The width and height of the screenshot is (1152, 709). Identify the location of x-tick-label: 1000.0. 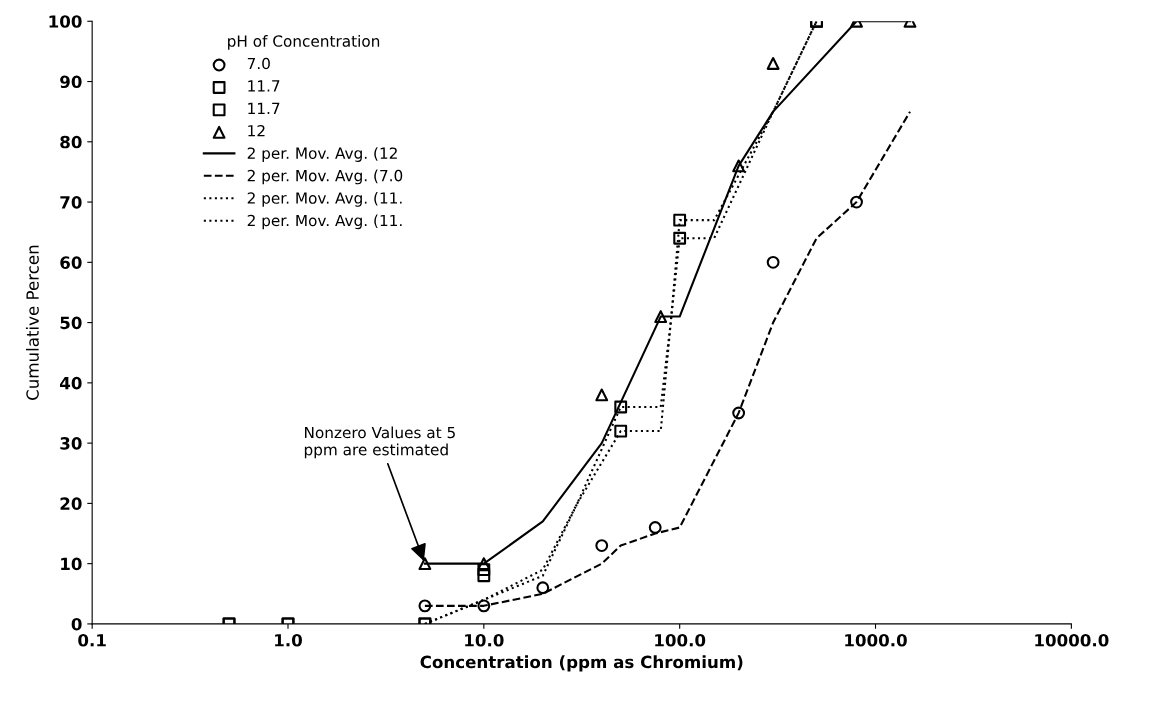
(876, 640).